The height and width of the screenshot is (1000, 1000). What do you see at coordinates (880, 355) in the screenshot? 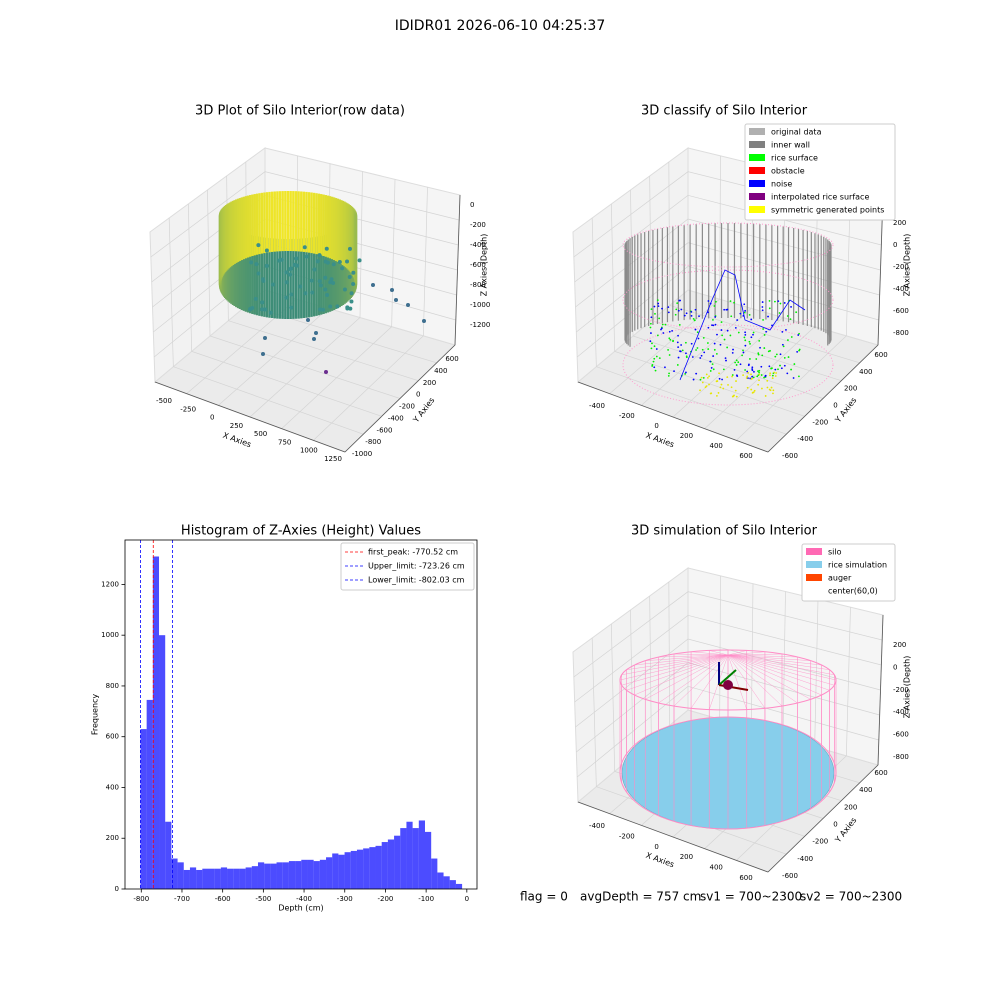
I see `y-tick-label: 600` at bounding box center [880, 355].